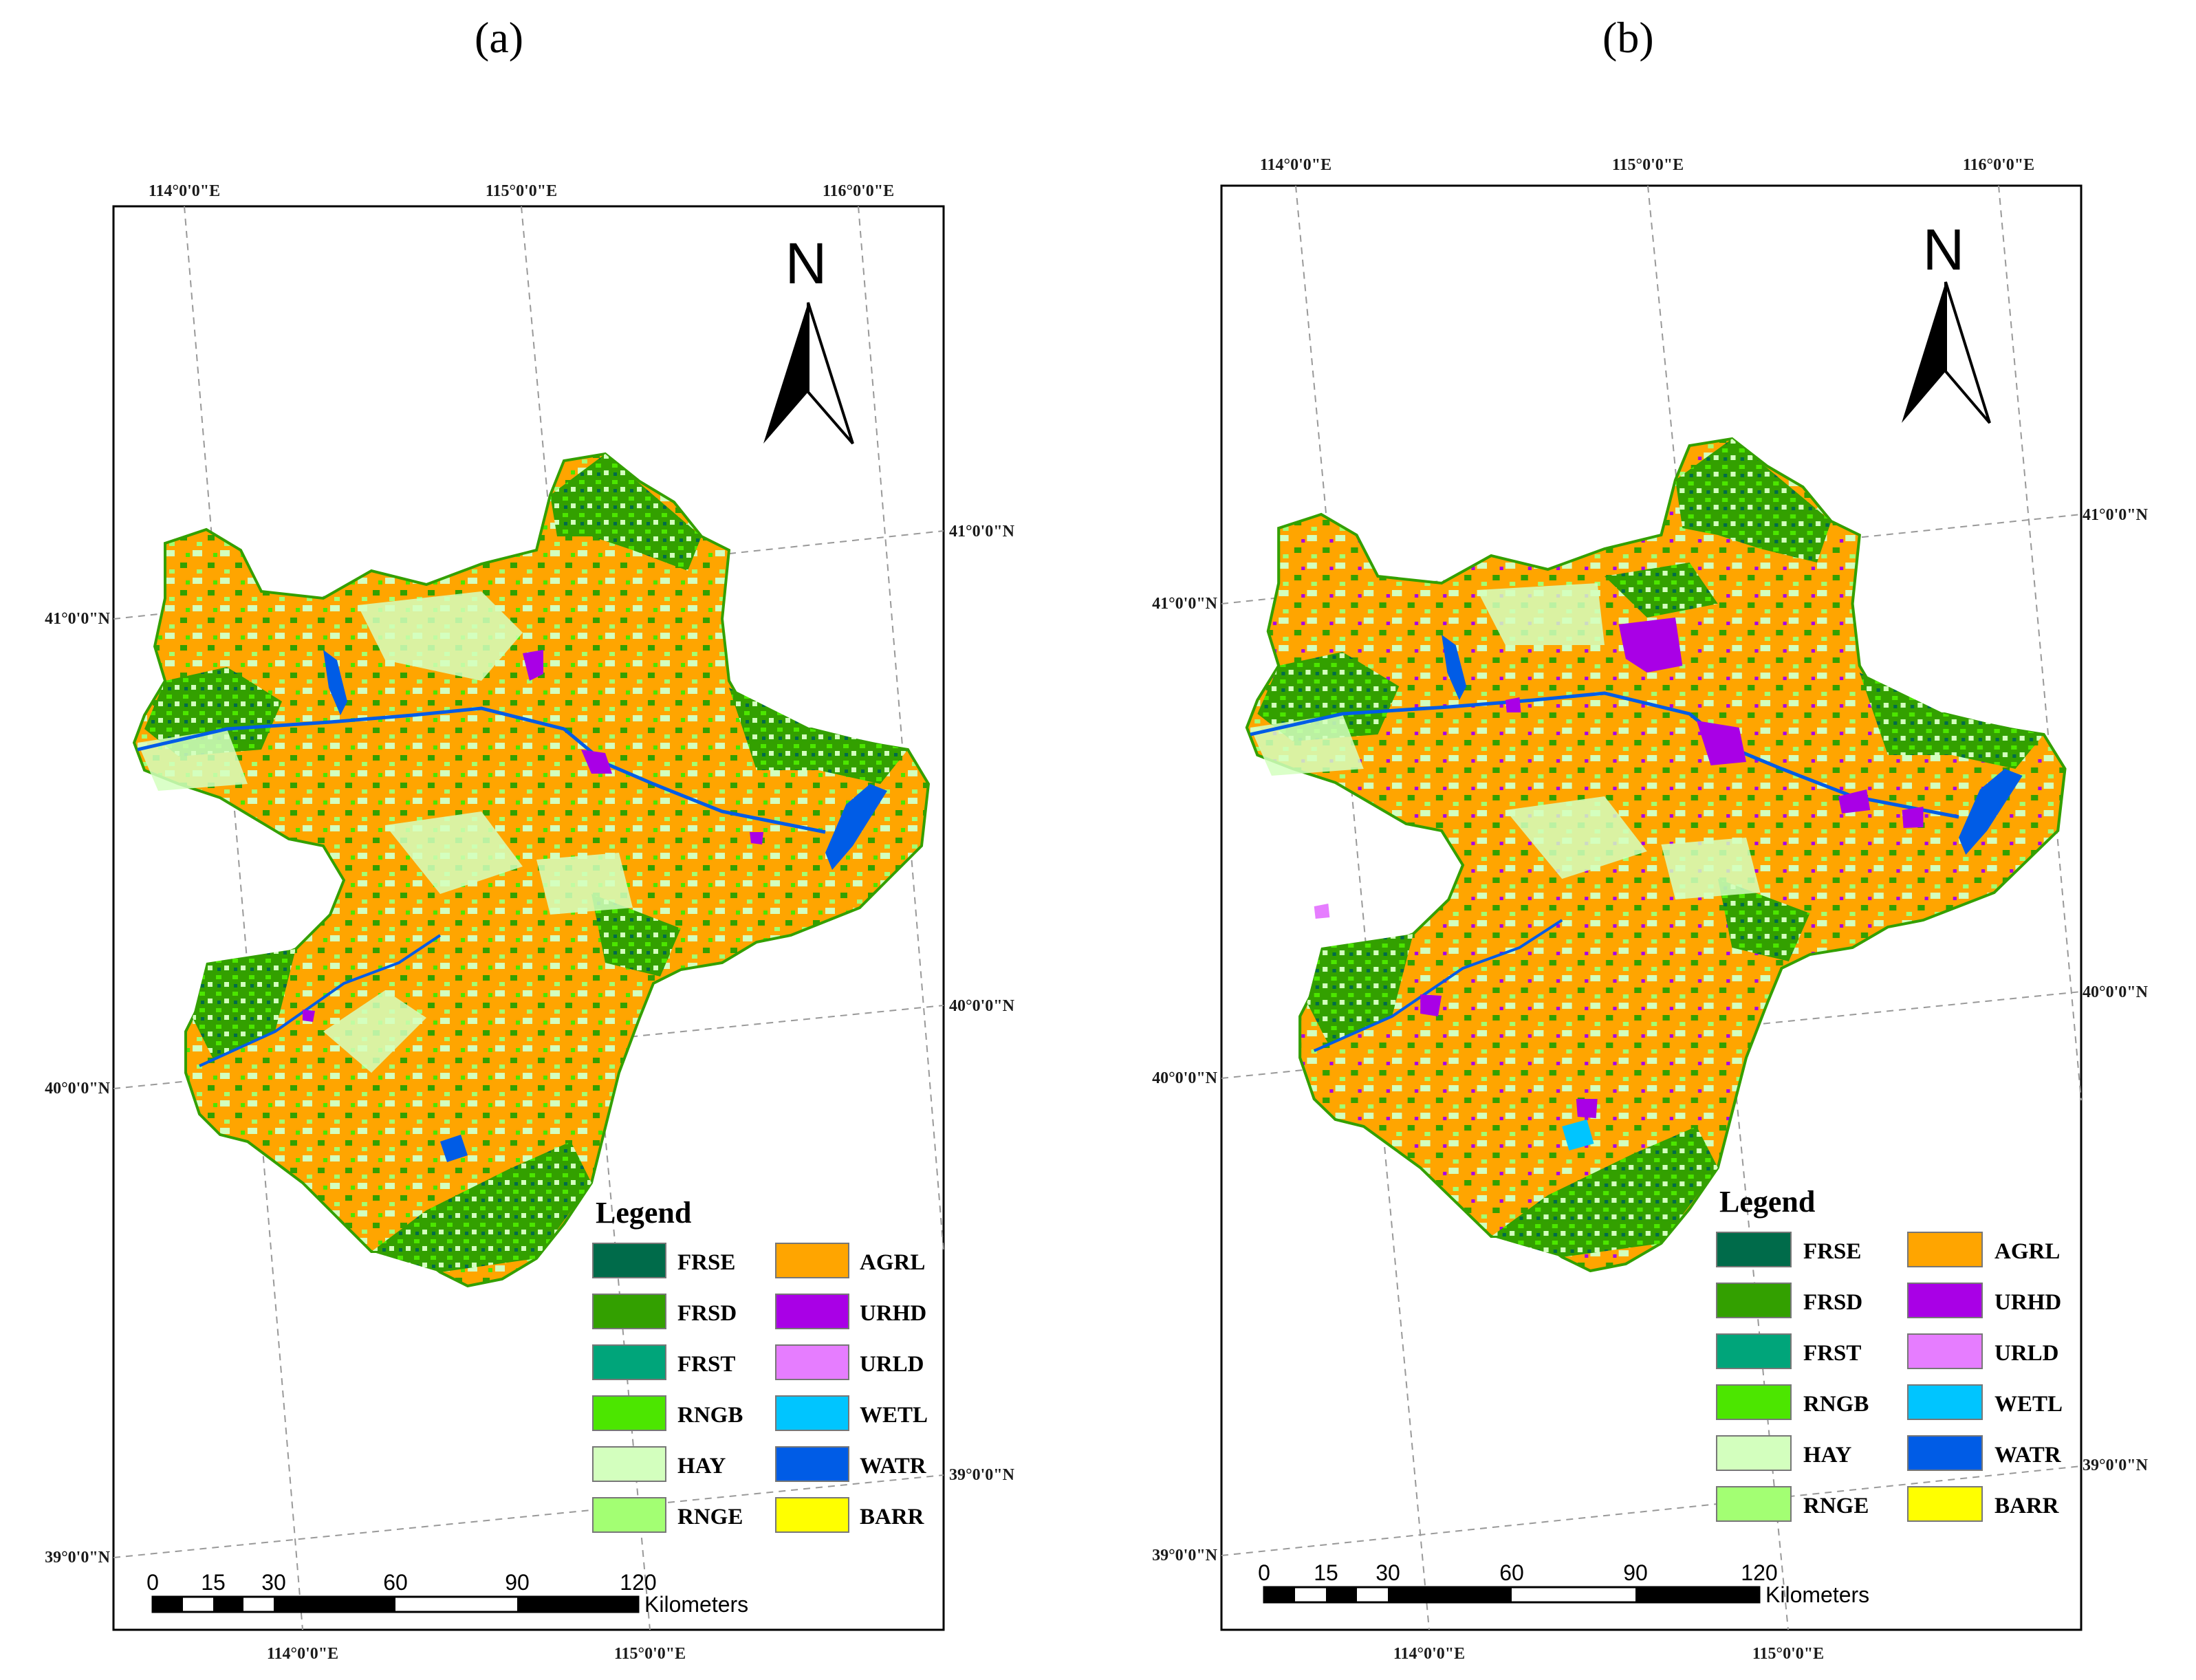 This screenshot has width=2196, height=1680. What do you see at coordinates (638, 1582) in the screenshot?
I see `scale-tick-label: 120` at bounding box center [638, 1582].